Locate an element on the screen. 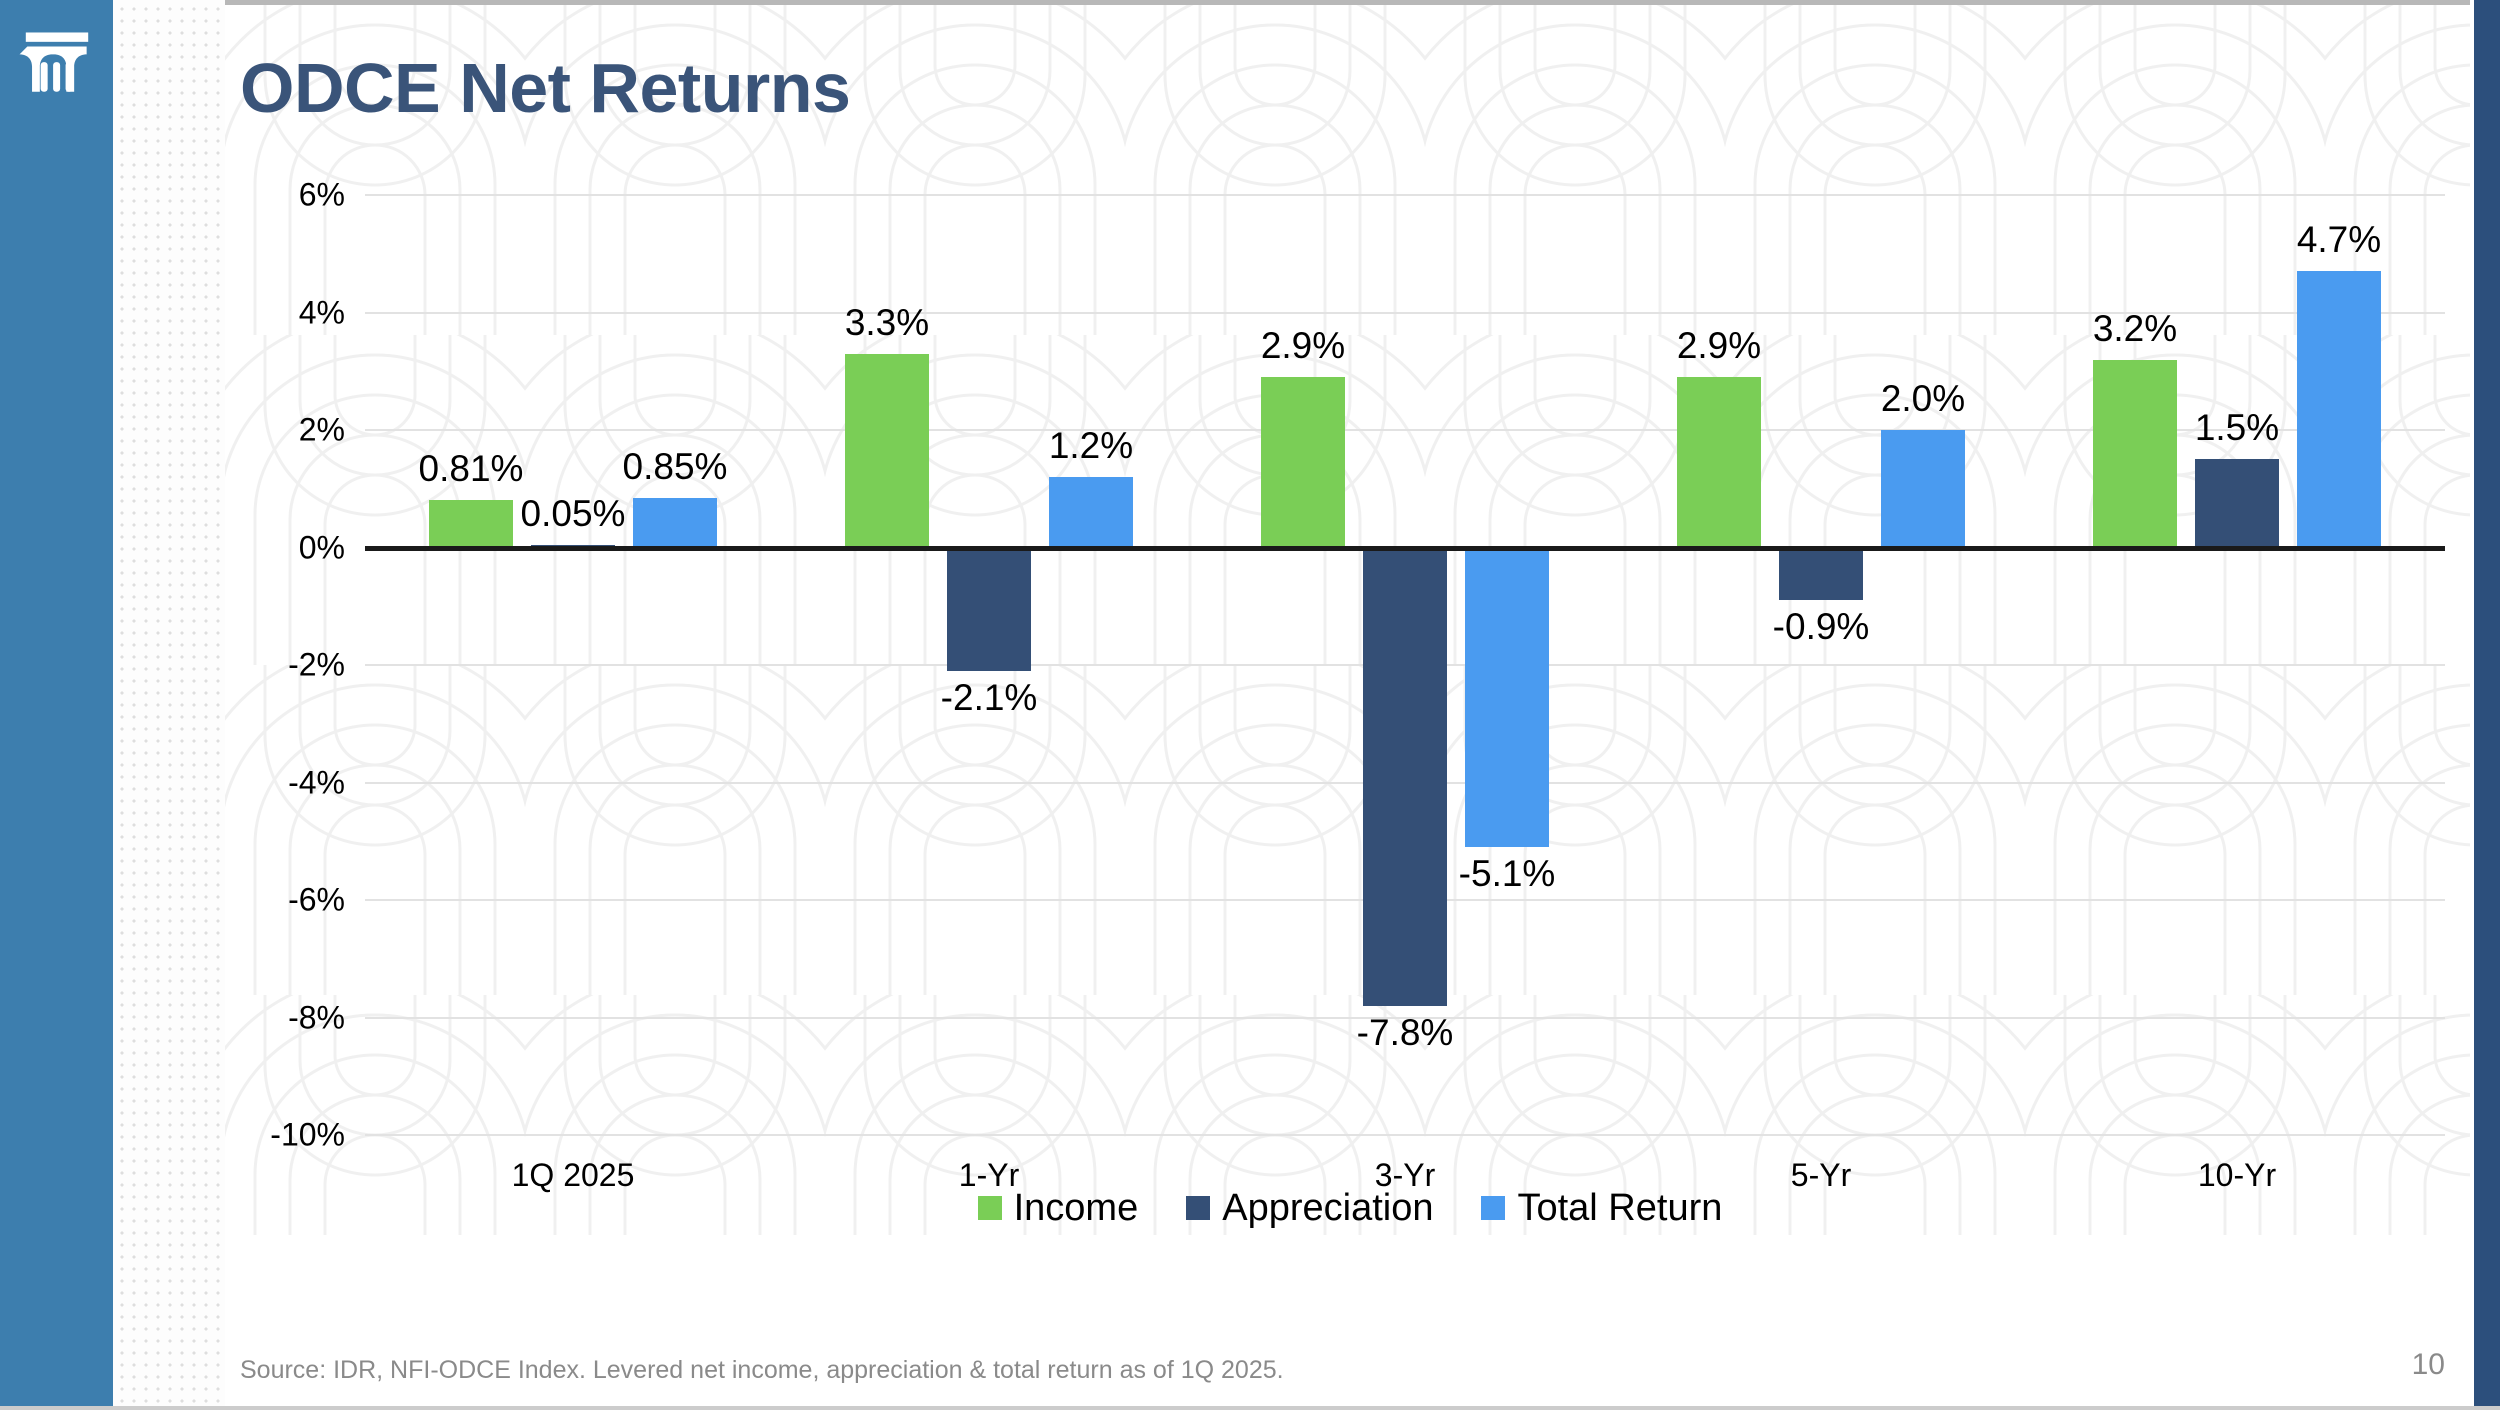  bar-group: 0.81% 0.05% 0.85% is located at coordinates (573, 665).